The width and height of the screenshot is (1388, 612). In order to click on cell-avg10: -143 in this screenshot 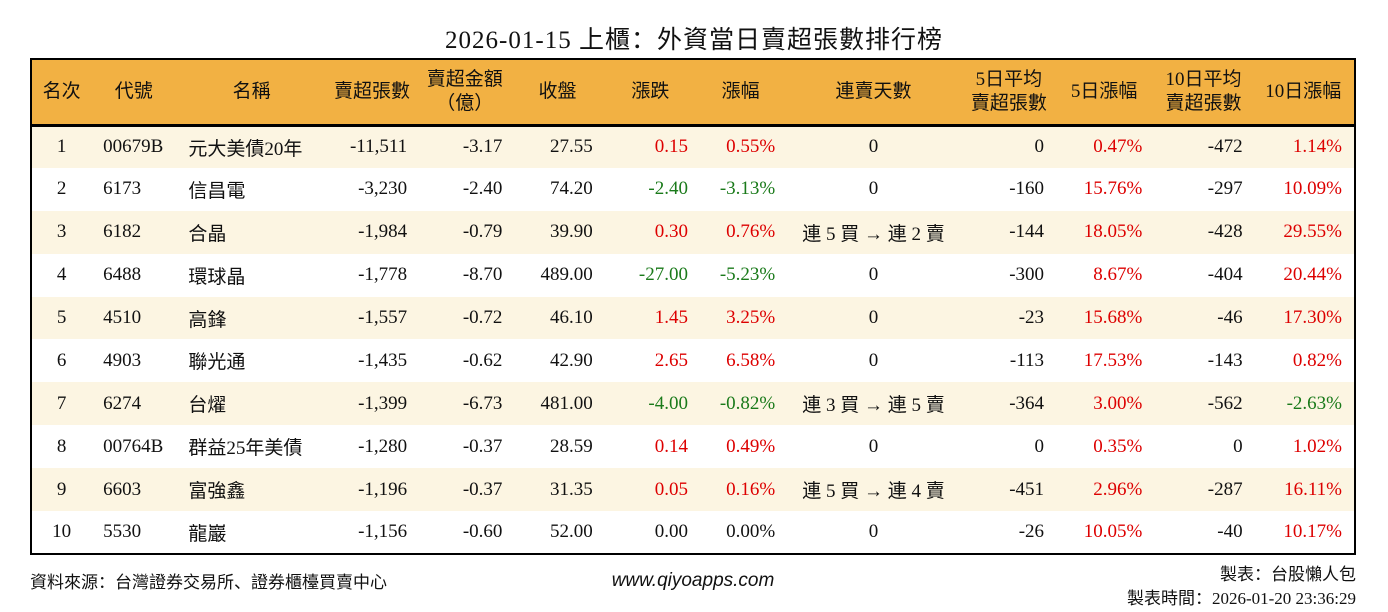, I will do `click(1225, 360)`.